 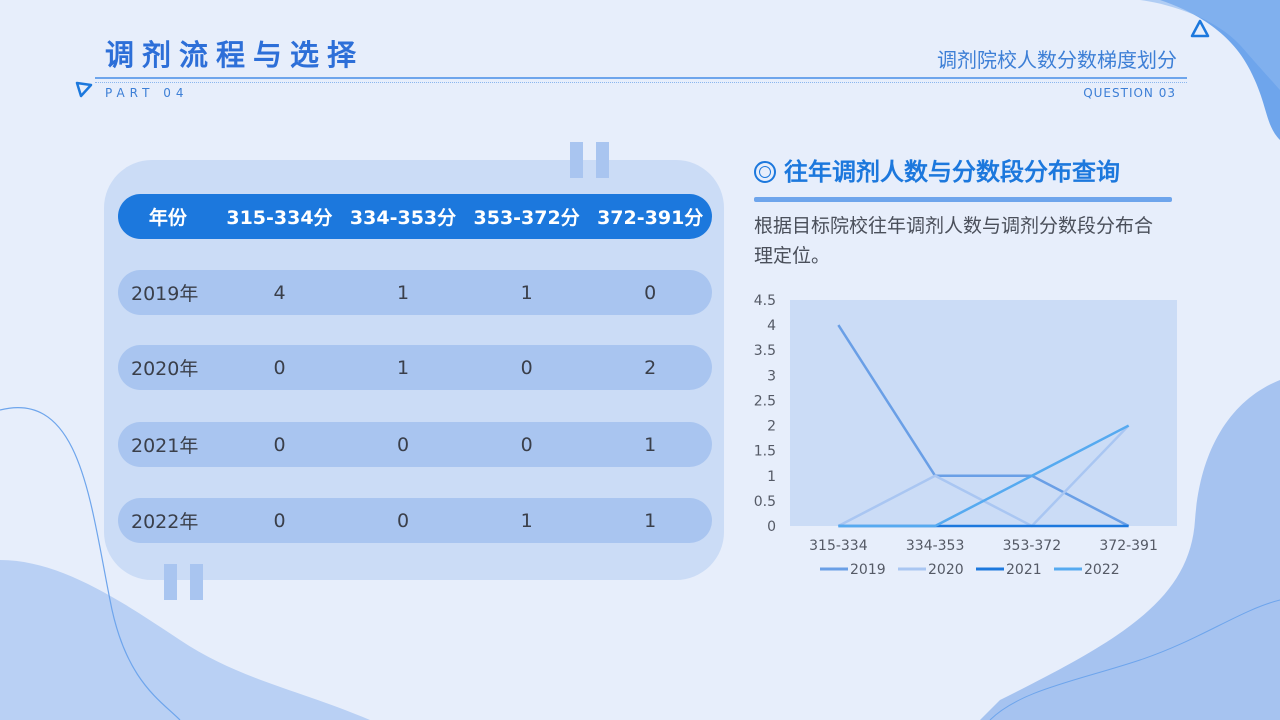 I want to click on x-tick-label: 372-391, so click(x=1128, y=546).